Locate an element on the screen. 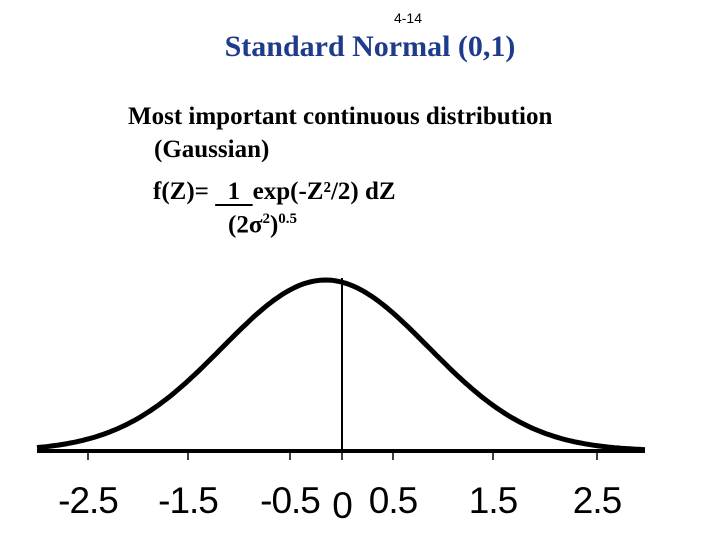 The image size is (720, 540). bullet-line-1: Most important continuous distribution is located at coordinates (340, 116).